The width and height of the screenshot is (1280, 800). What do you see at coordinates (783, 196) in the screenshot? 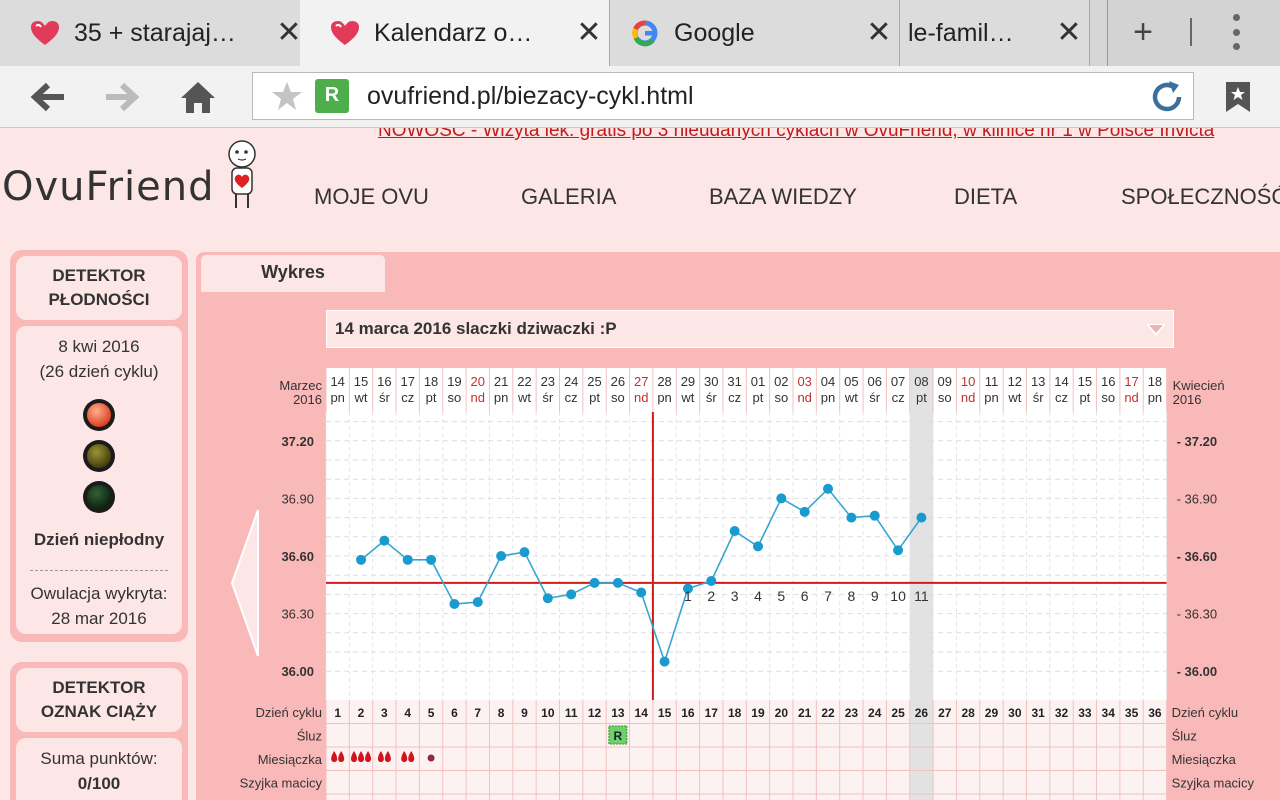
I see `nav-baza-wiedzy: BAZA WIEDZY` at bounding box center [783, 196].